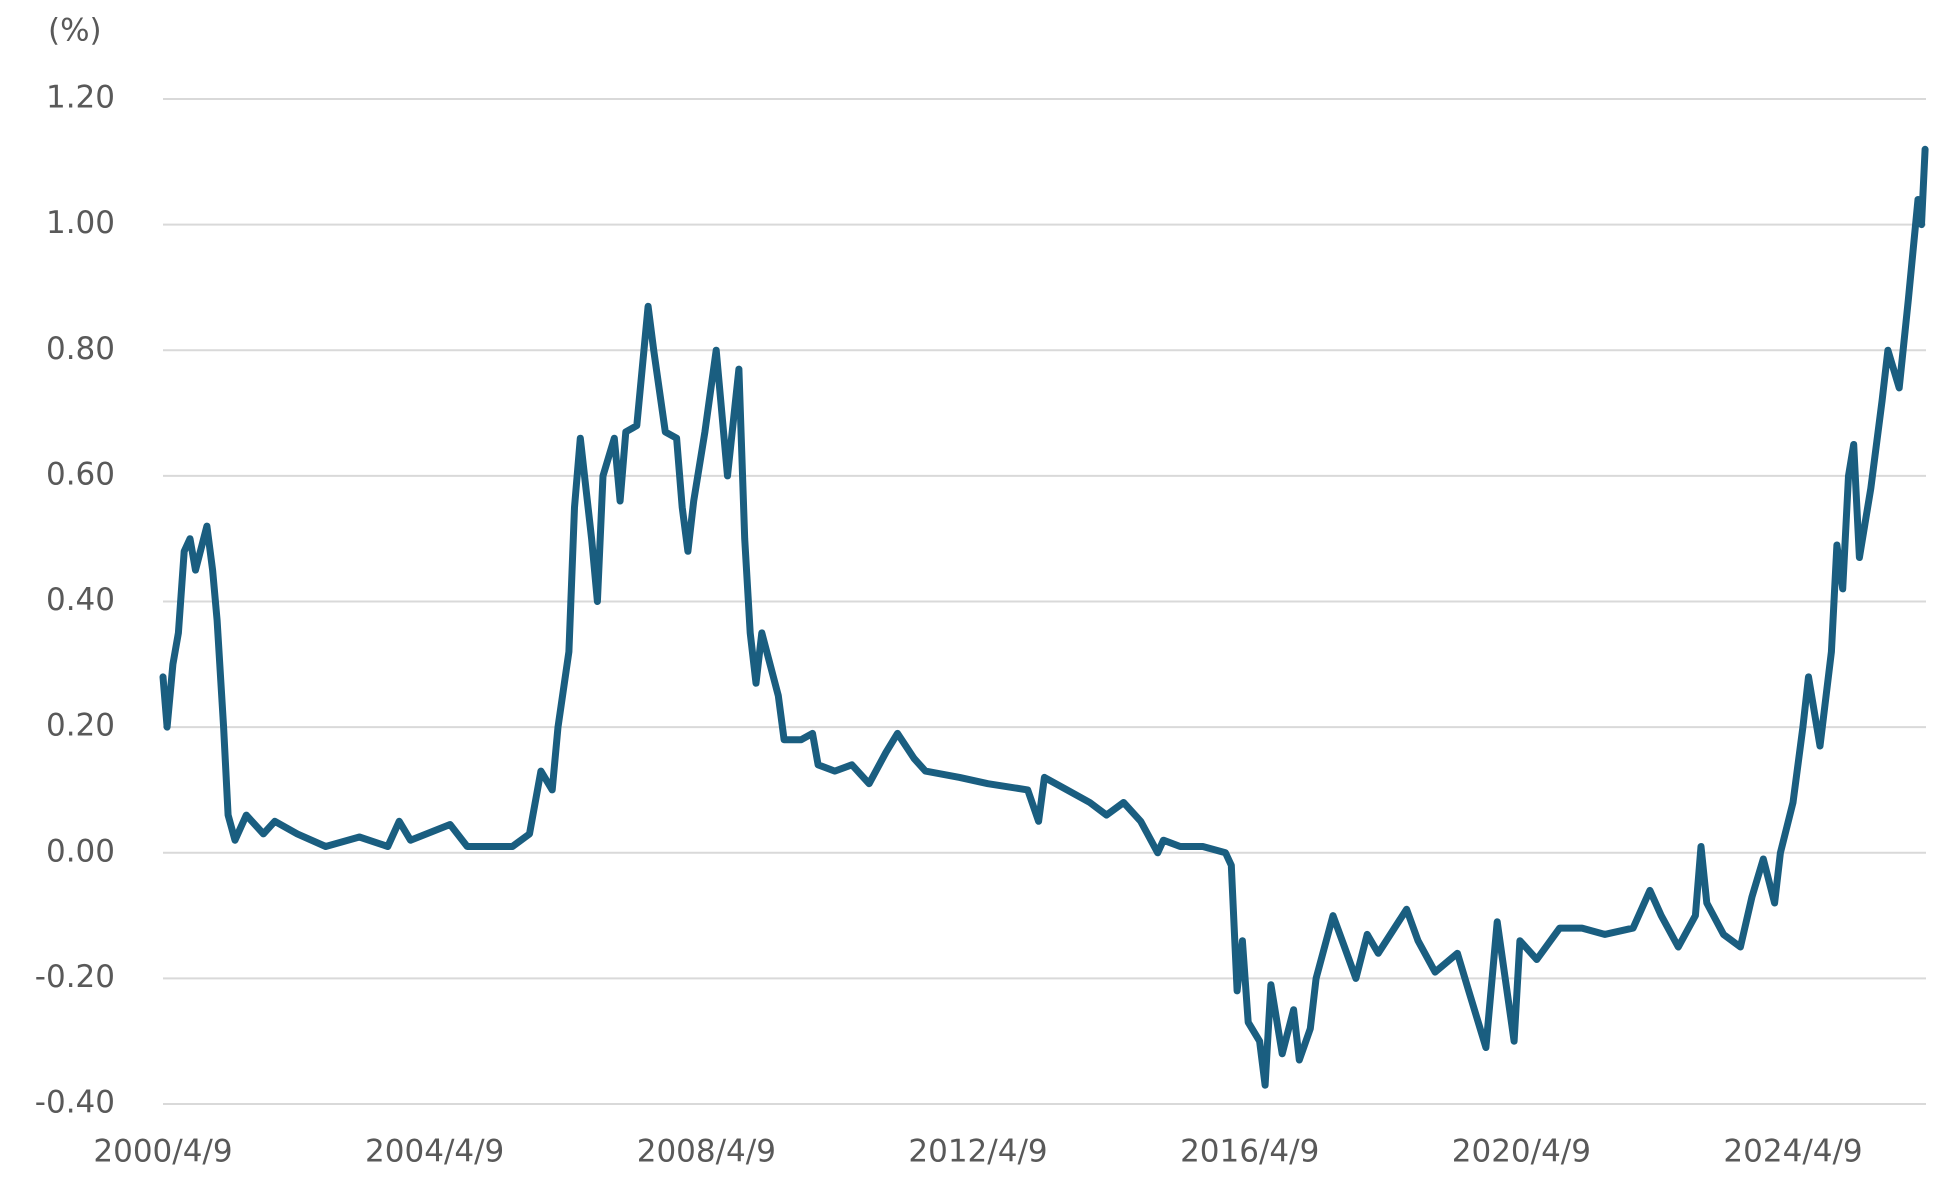 The image size is (1960, 1180). Describe the element at coordinates (75, 977) in the screenshot. I see `y-tick-label: -0.20` at that location.